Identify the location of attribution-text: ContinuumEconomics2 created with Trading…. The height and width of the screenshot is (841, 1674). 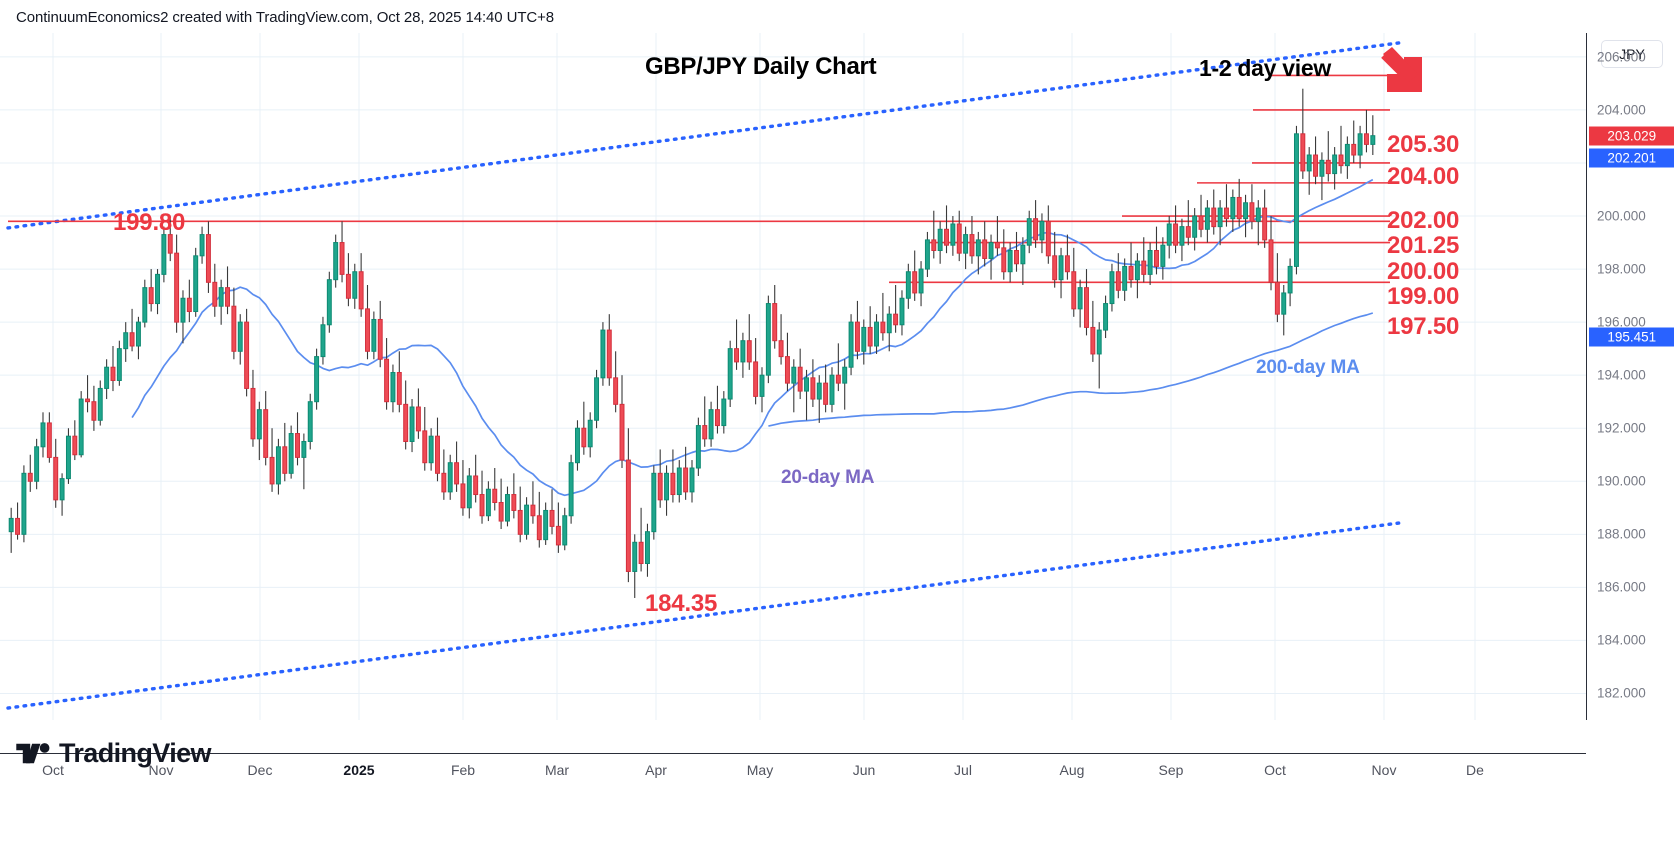
(285, 17).